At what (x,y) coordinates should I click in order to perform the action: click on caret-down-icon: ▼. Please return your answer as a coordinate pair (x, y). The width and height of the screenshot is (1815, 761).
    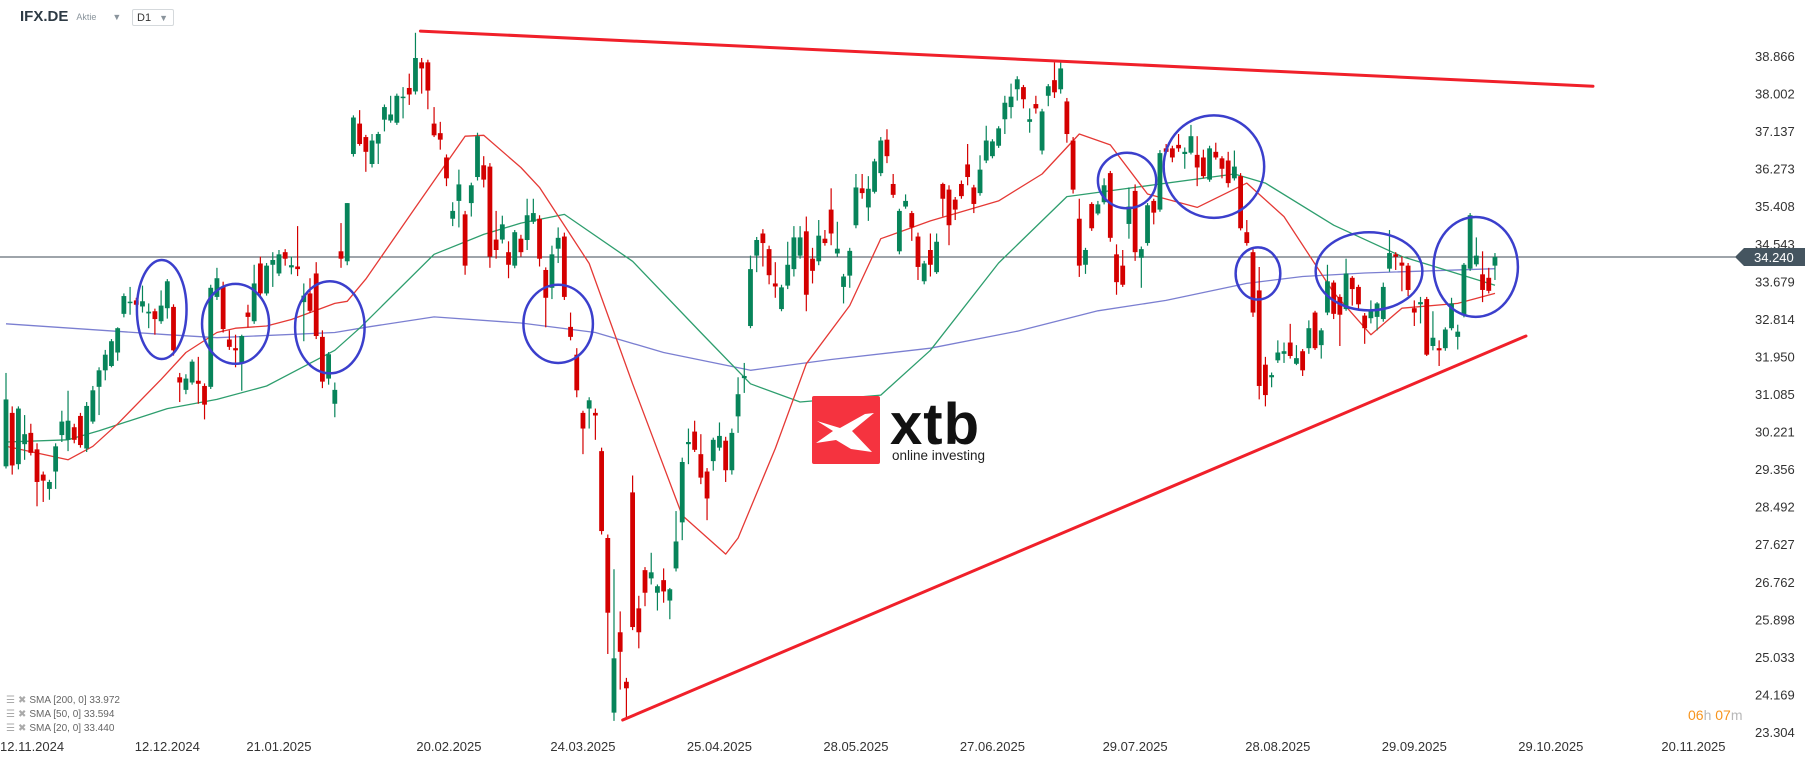
    Looking at the image, I should click on (117, 16).